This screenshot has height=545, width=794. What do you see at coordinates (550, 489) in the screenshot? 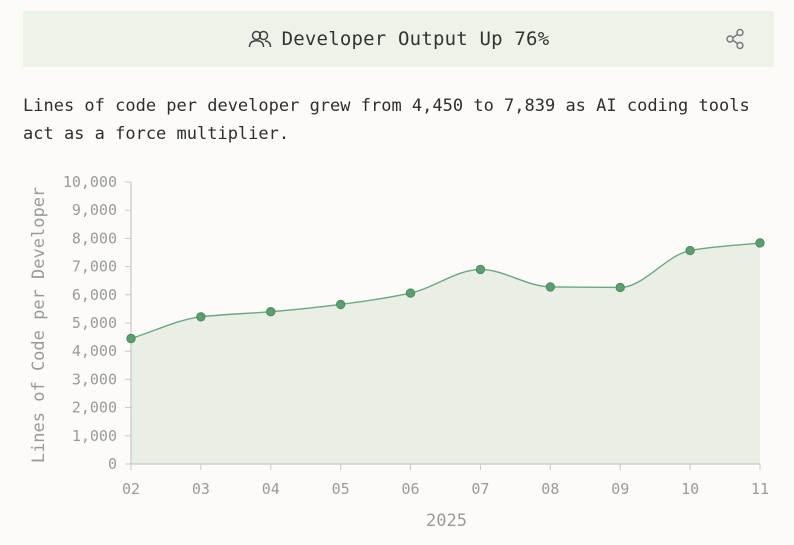
I see `x-tick-label: 08` at bounding box center [550, 489].